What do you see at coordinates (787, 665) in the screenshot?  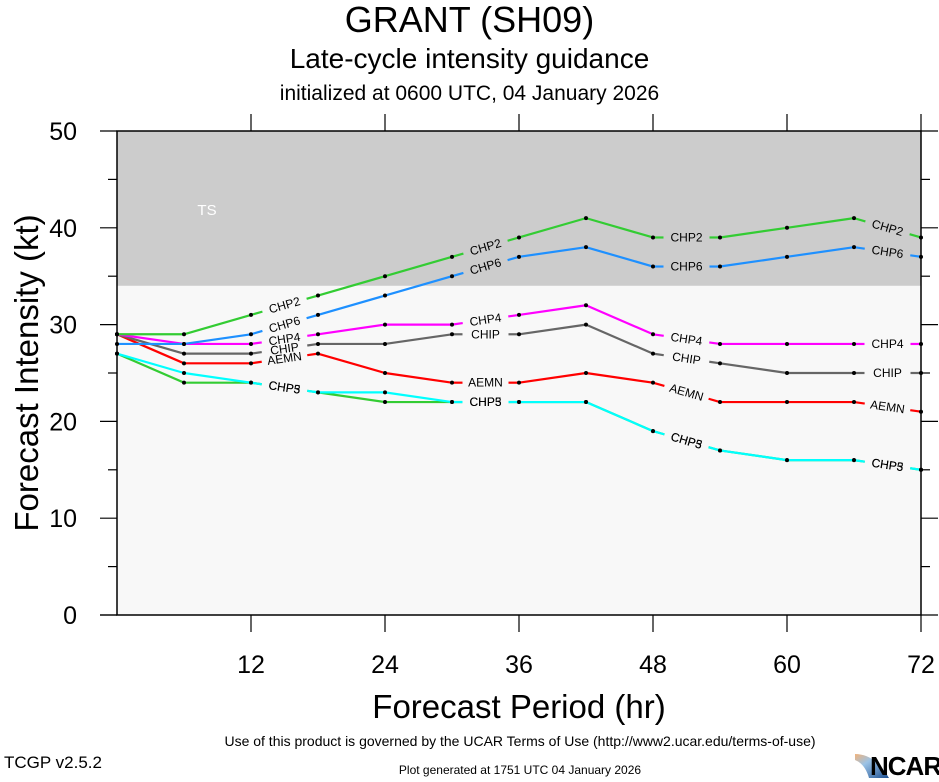 I see `x-tick-label: 60` at bounding box center [787, 665].